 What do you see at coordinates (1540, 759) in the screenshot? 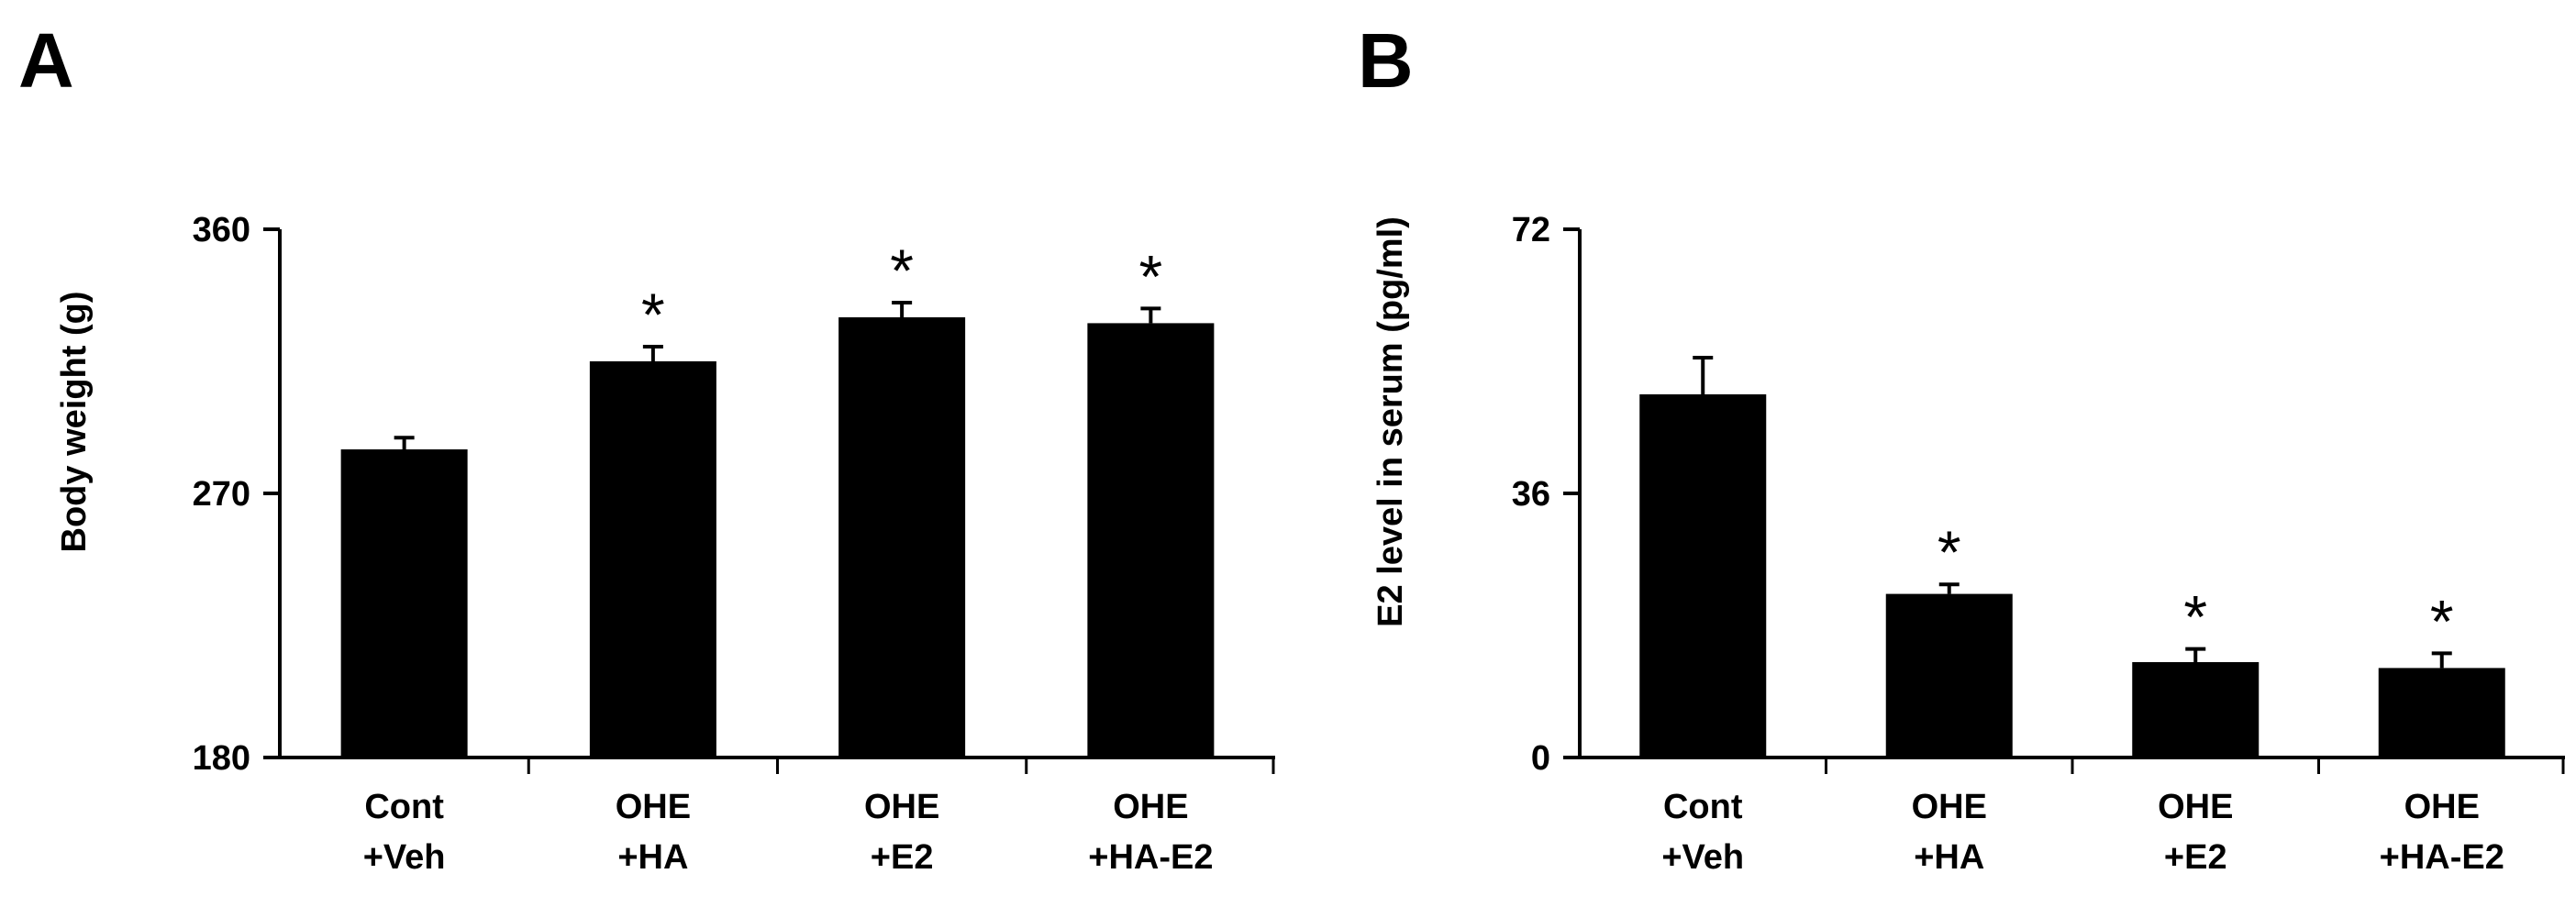
I see `y-tick-label-b-0: 0` at bounding box center [1540, 759].